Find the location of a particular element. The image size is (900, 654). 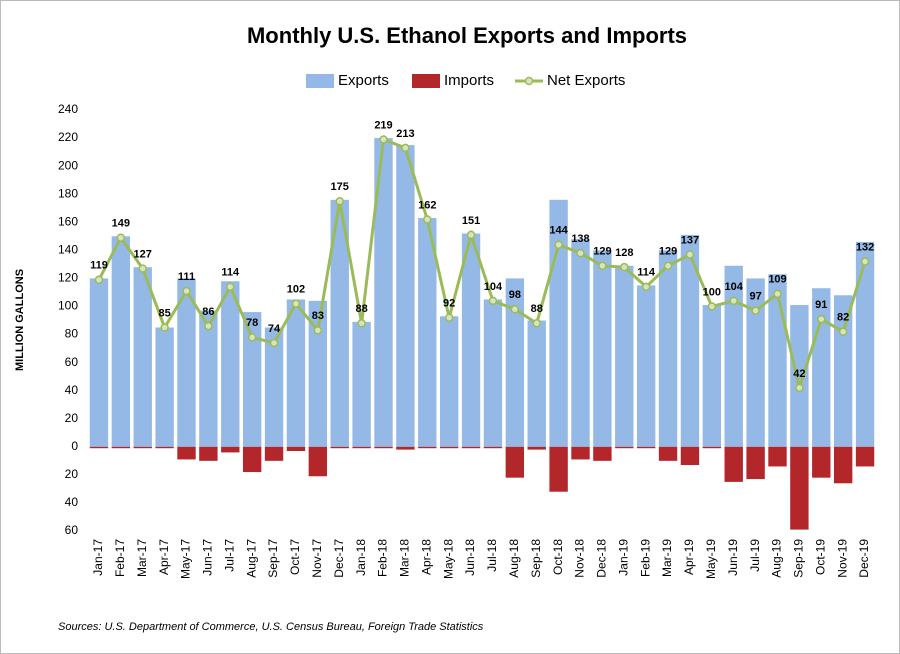

data-label: 92 is located at coordinates (449, 304).